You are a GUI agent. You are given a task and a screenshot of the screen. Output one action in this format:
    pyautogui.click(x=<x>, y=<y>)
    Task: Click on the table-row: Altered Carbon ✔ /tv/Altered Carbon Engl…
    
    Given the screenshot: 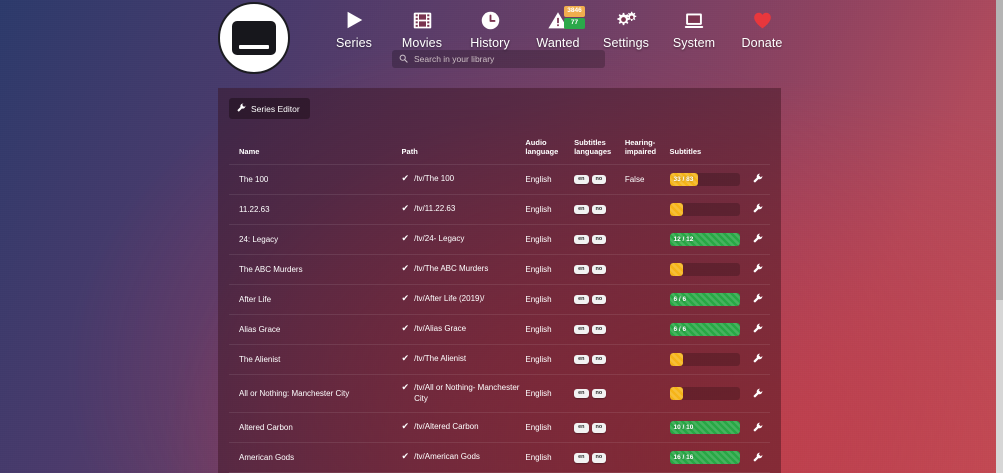 What is the action you would take?
    pyautogui.click(x=499, y=427)
    